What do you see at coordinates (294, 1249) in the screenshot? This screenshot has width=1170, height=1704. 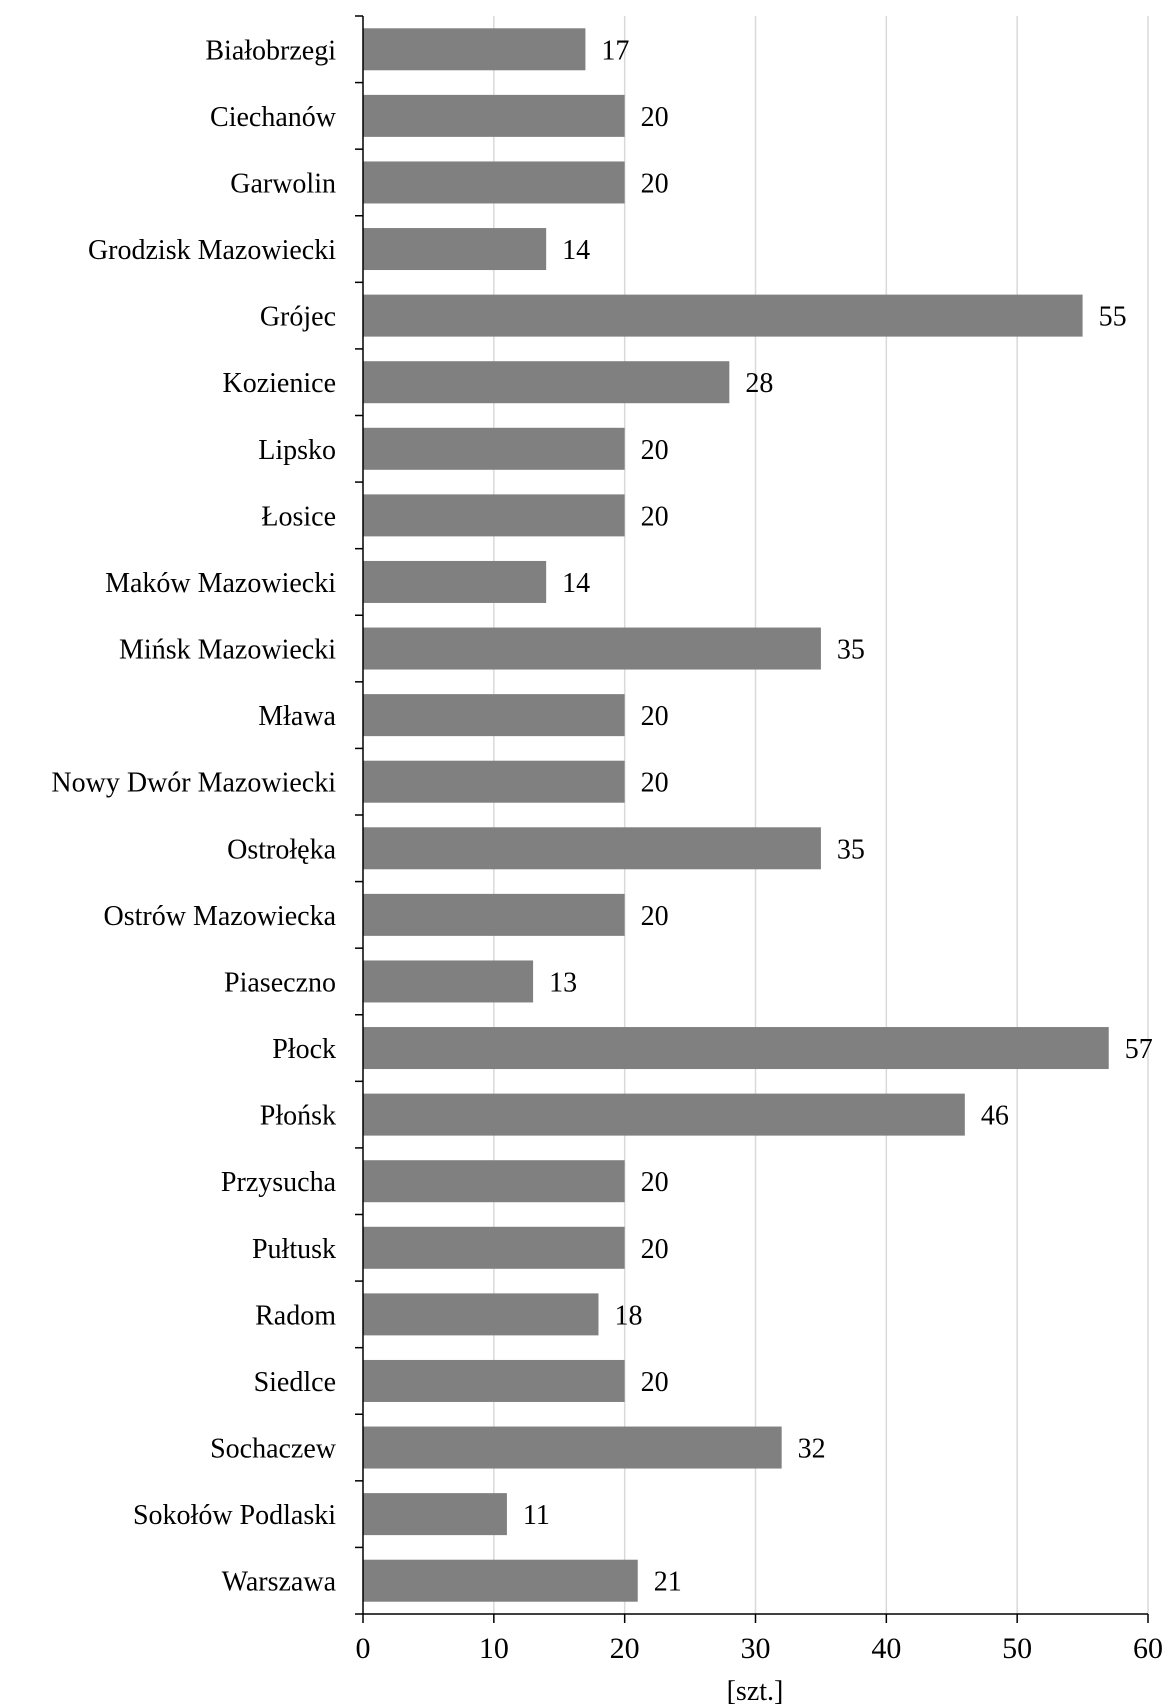 I see `category-label: Pułtusk` at bounding box center [294, 1249].